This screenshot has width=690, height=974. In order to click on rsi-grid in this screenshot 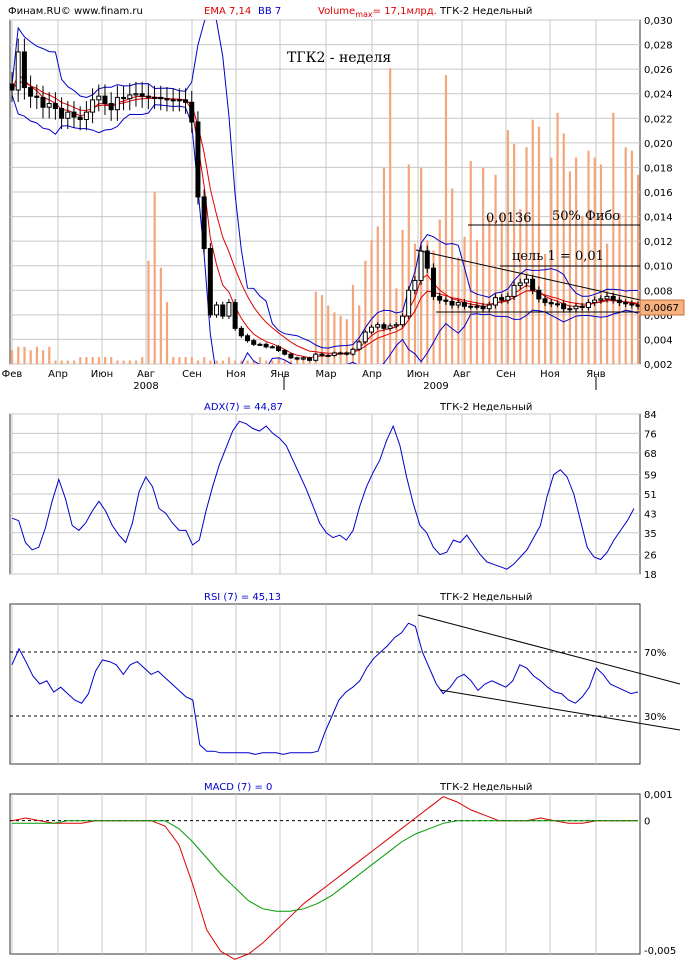, I will do `click(325, 684)`.